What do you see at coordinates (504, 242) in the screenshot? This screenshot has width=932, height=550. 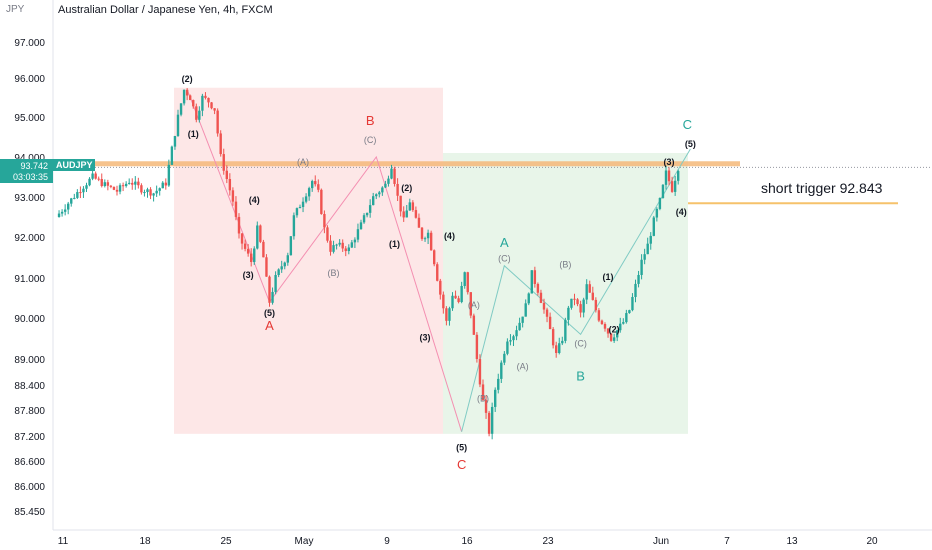 I see `wave-label: A` at bounding box center [504, 242].